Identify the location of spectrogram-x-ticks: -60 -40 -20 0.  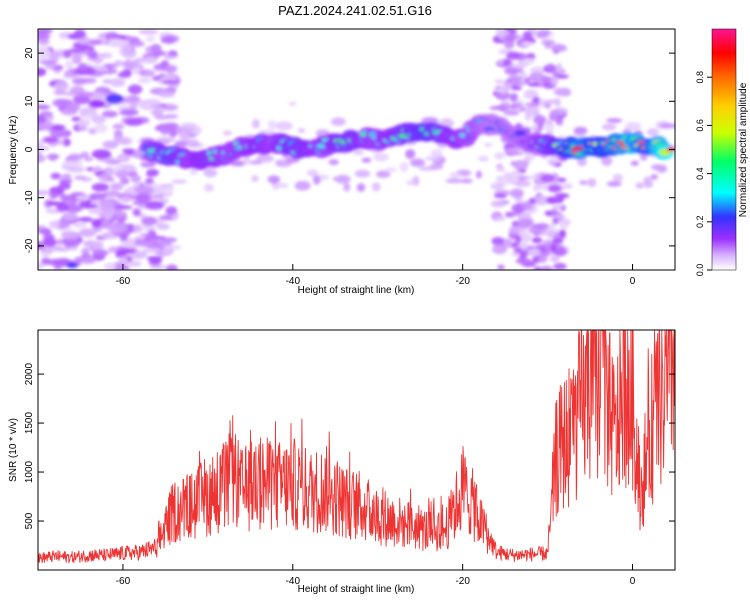
(376, 275).